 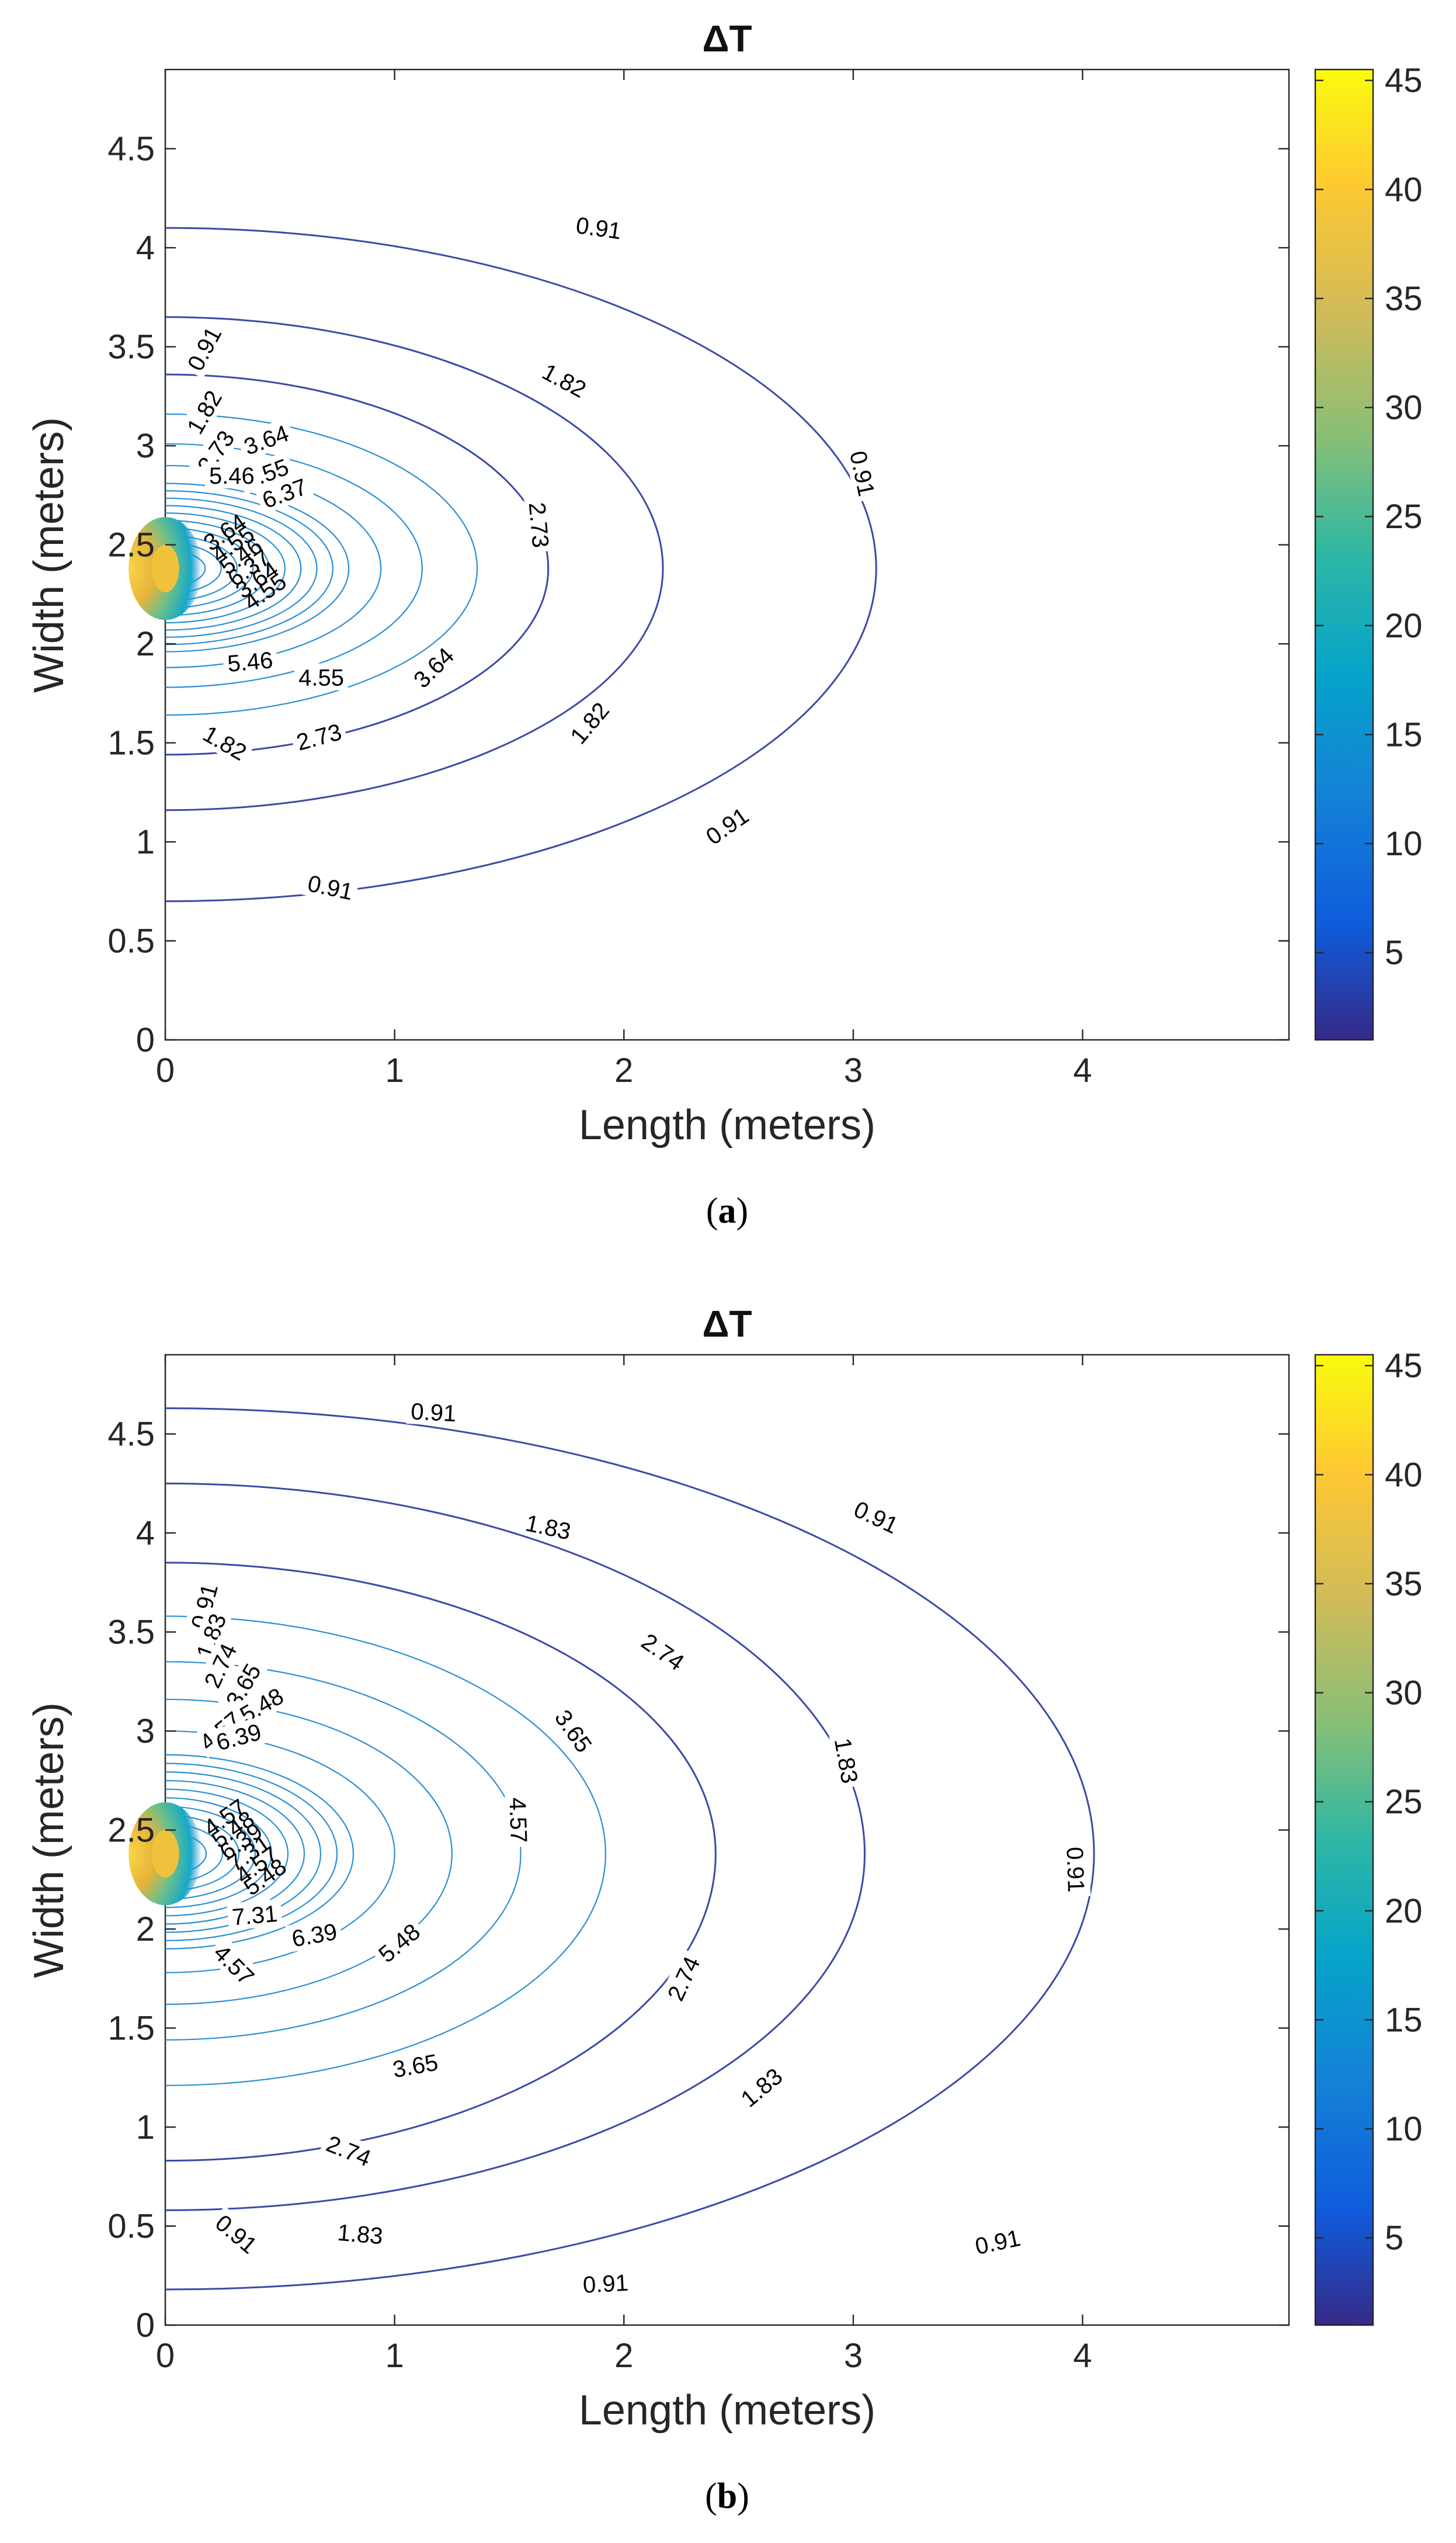 I want to click on x-tick-label: 1, so click(x=394, y=1071).